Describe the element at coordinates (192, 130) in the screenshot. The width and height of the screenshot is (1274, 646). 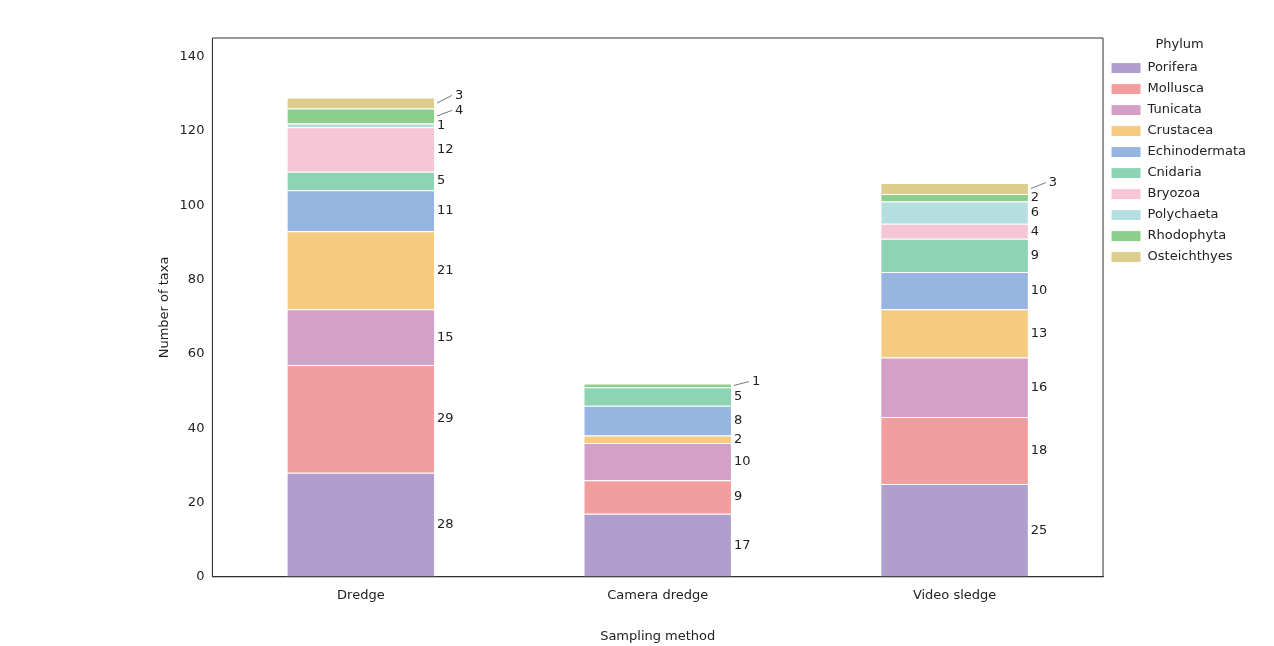
I see `y-tick-label: 120` at that location.